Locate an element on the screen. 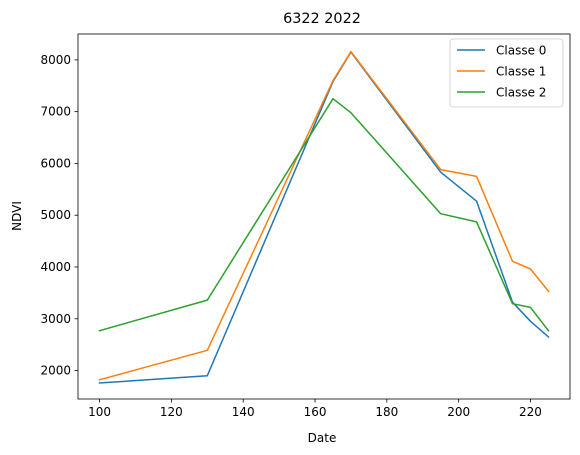 This screenshot has width=580, height=455. legend: Classe 0 Classe 1 Classe 2 is located at coordinates (506, 73).